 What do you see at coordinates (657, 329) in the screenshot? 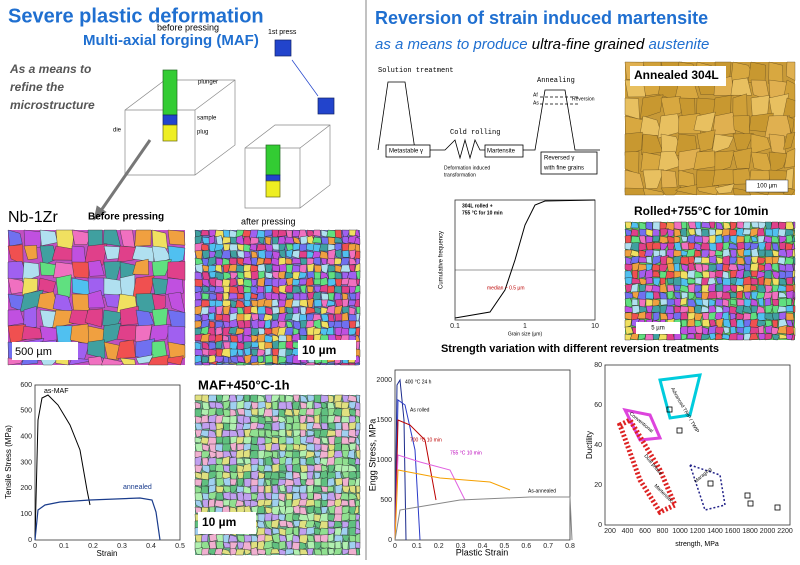
I see `scale-bar: 5 µm` at bounding box center [657, 329].